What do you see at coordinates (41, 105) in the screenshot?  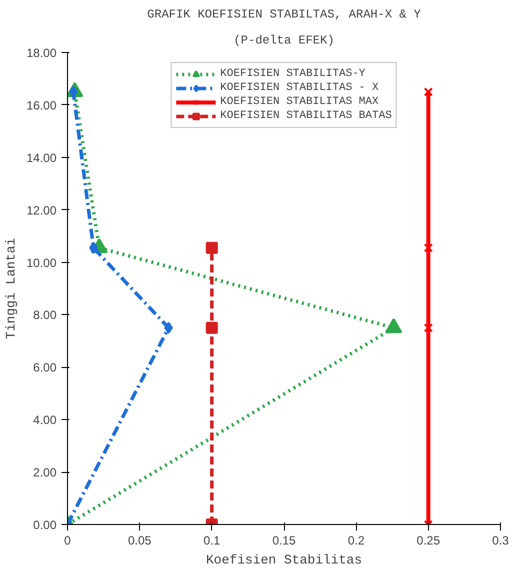 I see `y-tick-label: 16.00` at bounding box center [41, 105].